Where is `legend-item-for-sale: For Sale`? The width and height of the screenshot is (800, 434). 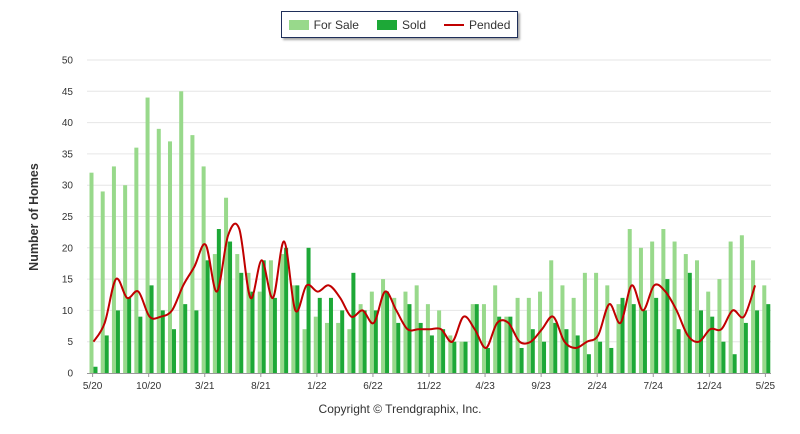
legend-item-for-sale: For Sale is located at coordinates (323, 25).